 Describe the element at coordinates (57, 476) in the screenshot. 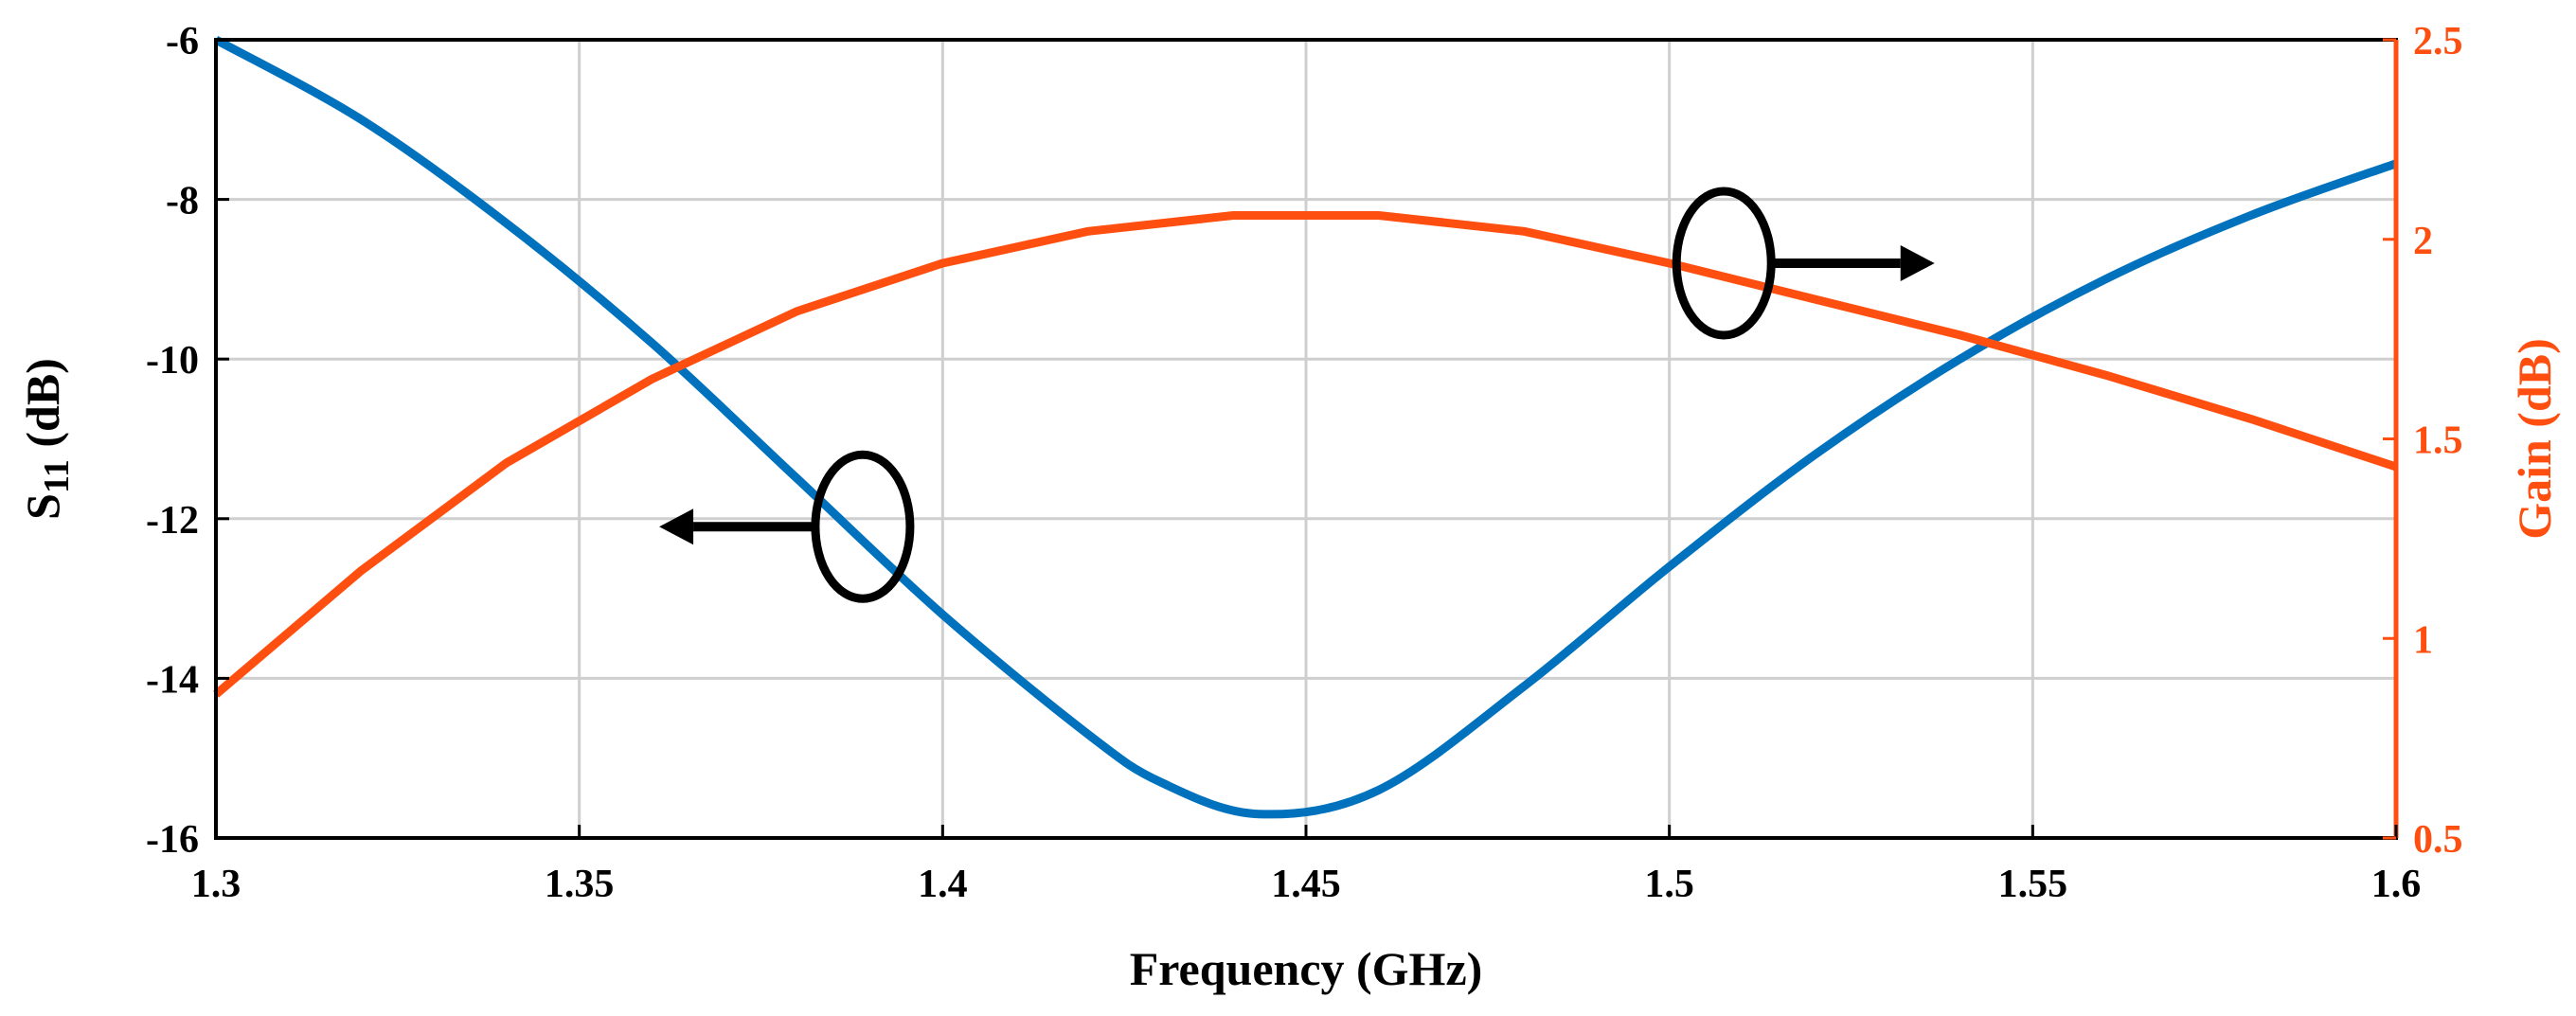

I see `y-left-label-sub: 11` at that location.